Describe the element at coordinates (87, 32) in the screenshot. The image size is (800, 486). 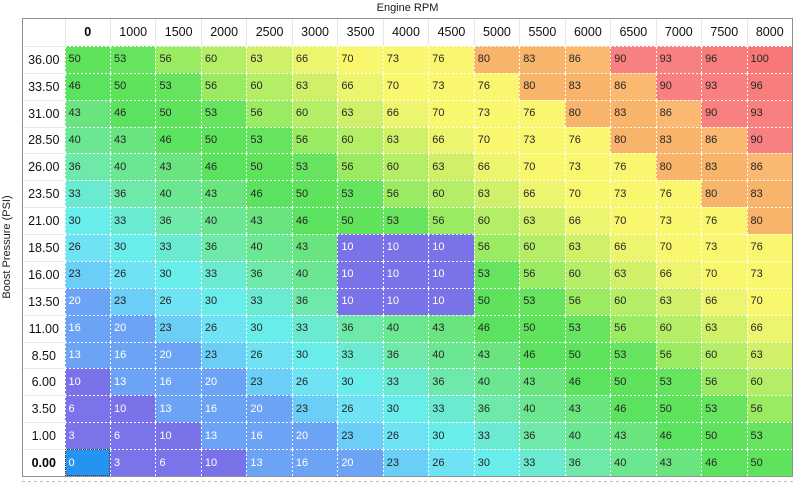
I see `column-header-0: 0` at that location.